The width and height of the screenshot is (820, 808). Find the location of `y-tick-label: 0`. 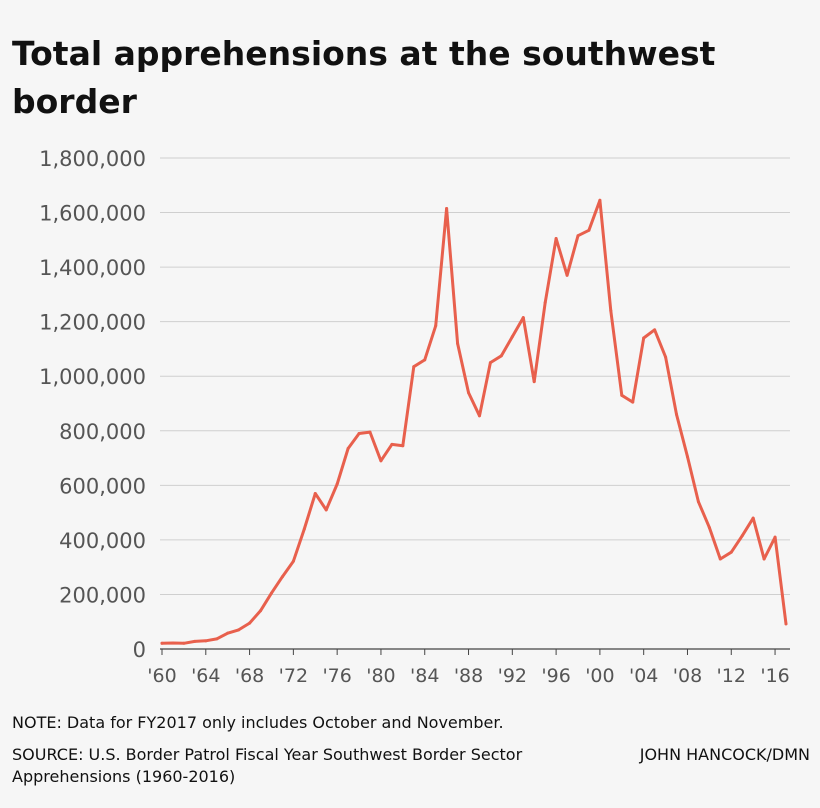

y-tick-label: 0 is located at coordinates (139, 650).